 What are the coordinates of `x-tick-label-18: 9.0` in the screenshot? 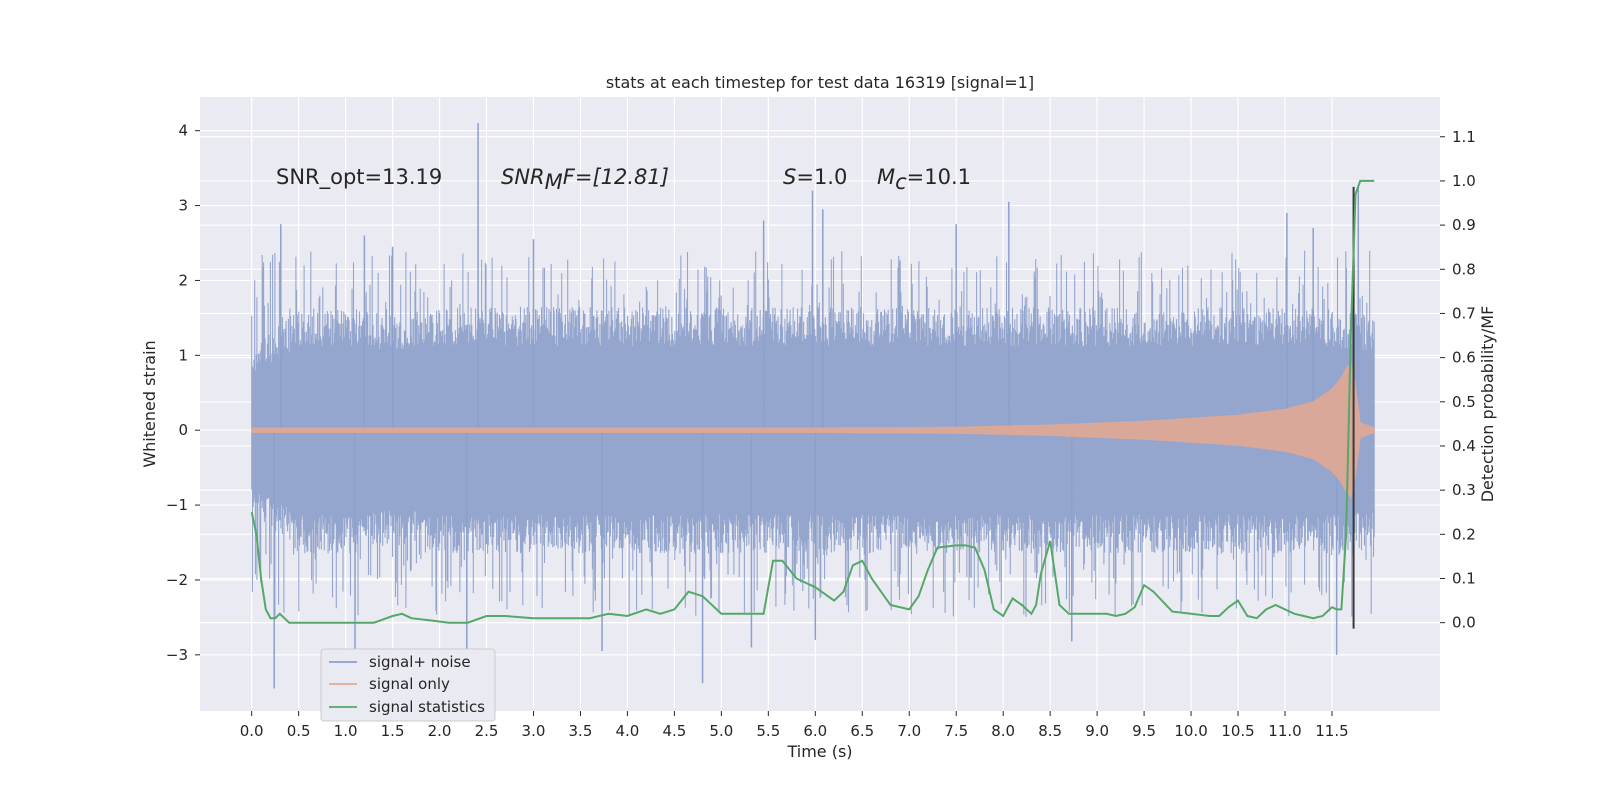 It's located at (1097, 731).